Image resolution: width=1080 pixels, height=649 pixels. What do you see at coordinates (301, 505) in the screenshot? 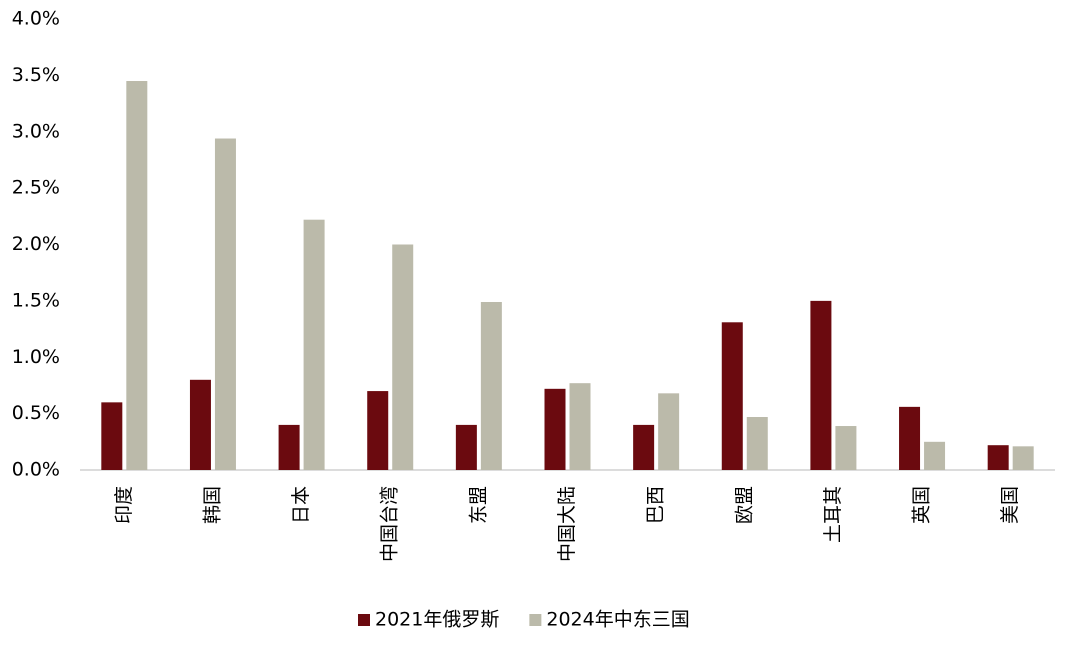
I see `x-tick-label: 日本` at bounding box center [301, 505].